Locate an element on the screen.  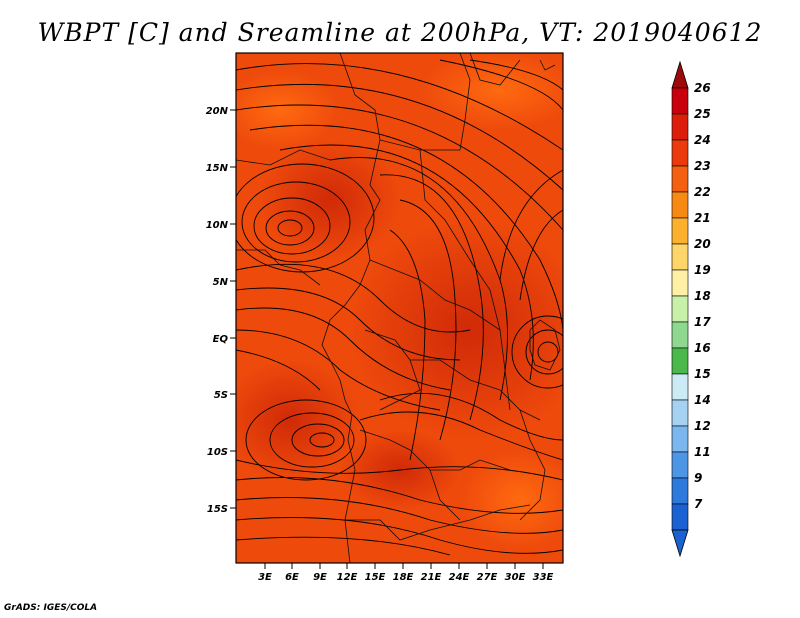
colorbar-label: 25 is located at coordinates (702, 114).